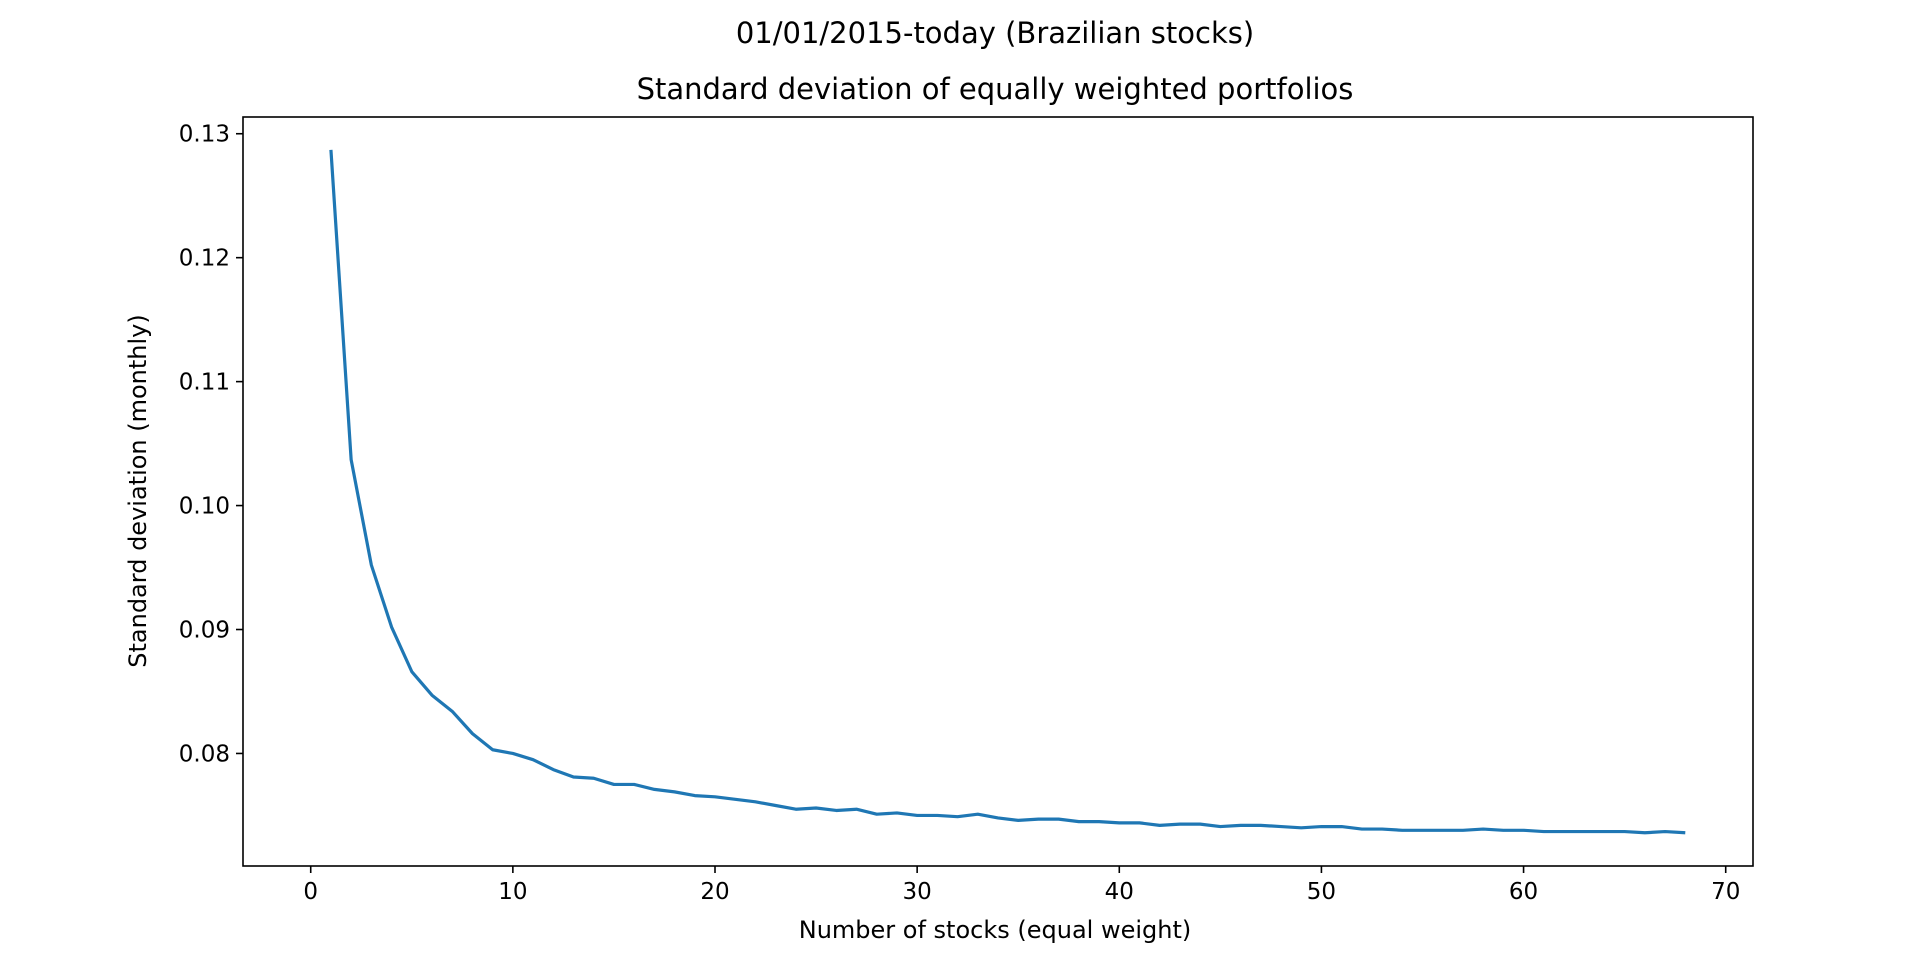 This screenshot has width=1920, height=960. Describe the element at coordinates (1725, 892) in the screenshot. I see `x-tick-label: 70` at that location.